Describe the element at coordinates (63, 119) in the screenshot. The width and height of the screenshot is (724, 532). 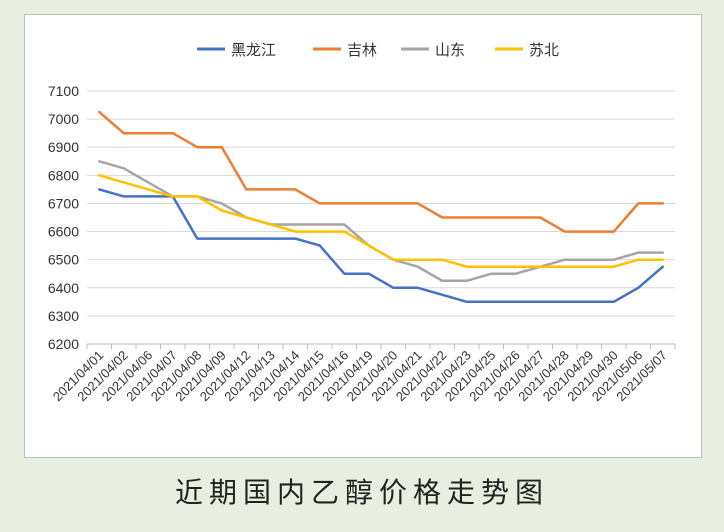
I see `y-tick-label: 7000` at that location.